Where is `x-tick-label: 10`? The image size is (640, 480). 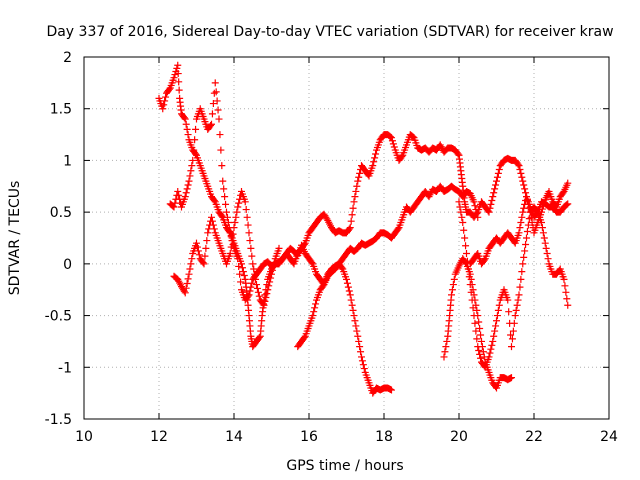
x-tick-label: 10 is located at coordinates (84, 437).